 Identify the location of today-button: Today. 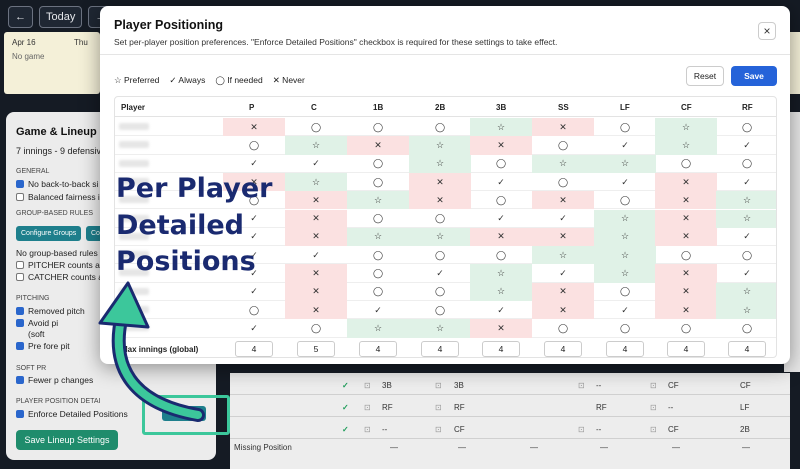
(61, 17).